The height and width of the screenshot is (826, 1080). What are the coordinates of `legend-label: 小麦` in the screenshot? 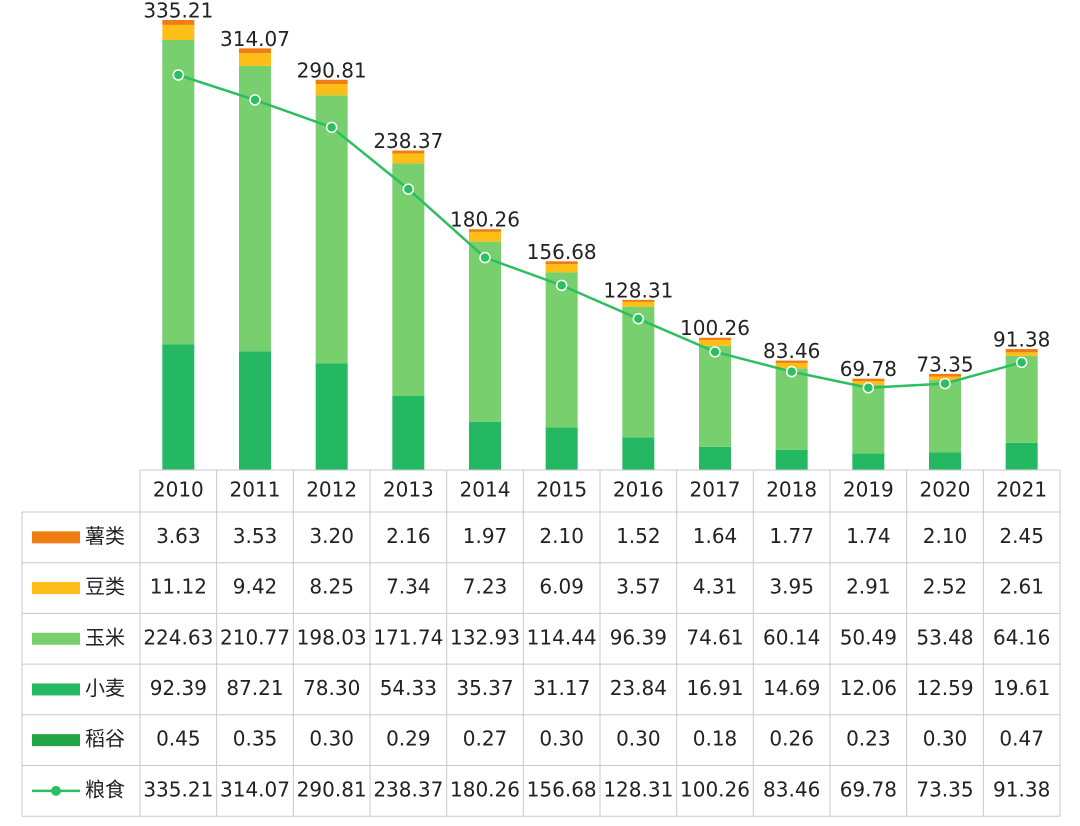 It's located at (105, 688).